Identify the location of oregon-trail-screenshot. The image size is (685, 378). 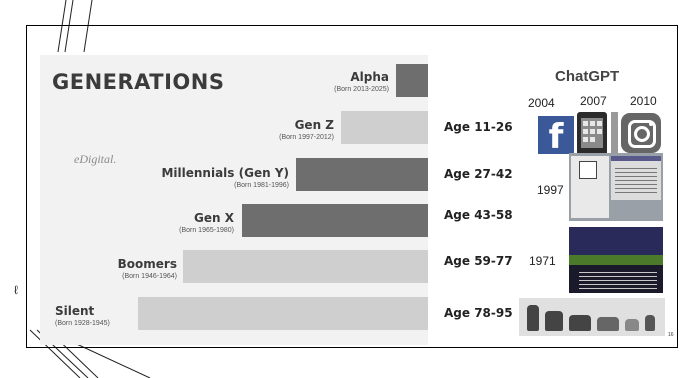
(616, 260).